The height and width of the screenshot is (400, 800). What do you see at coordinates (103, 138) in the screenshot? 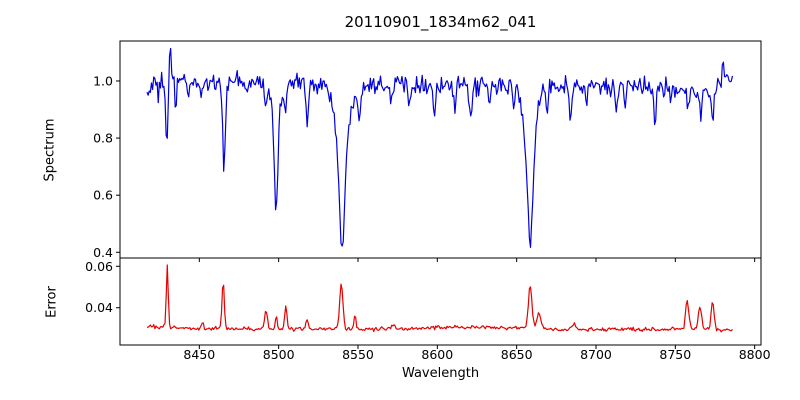
I see `spectrum-y-tick-label: 0.8` at bounding box center [103, 138].